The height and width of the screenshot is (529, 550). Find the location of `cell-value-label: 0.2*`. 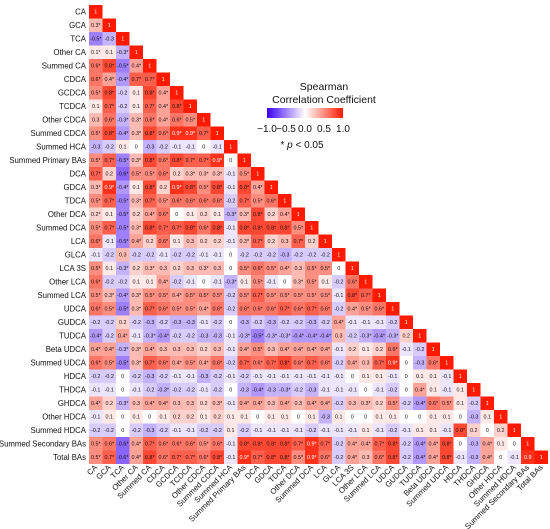

cell-value-label: 0.2* is located at coordinates (96, 215).